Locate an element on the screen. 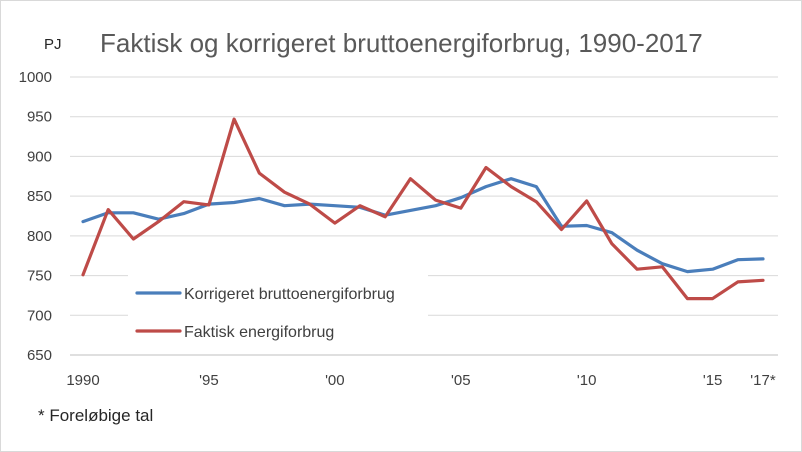 The height and width of the screenshot is (452, 802). x-tick-label: '10 is located at coordinates (587, 380).